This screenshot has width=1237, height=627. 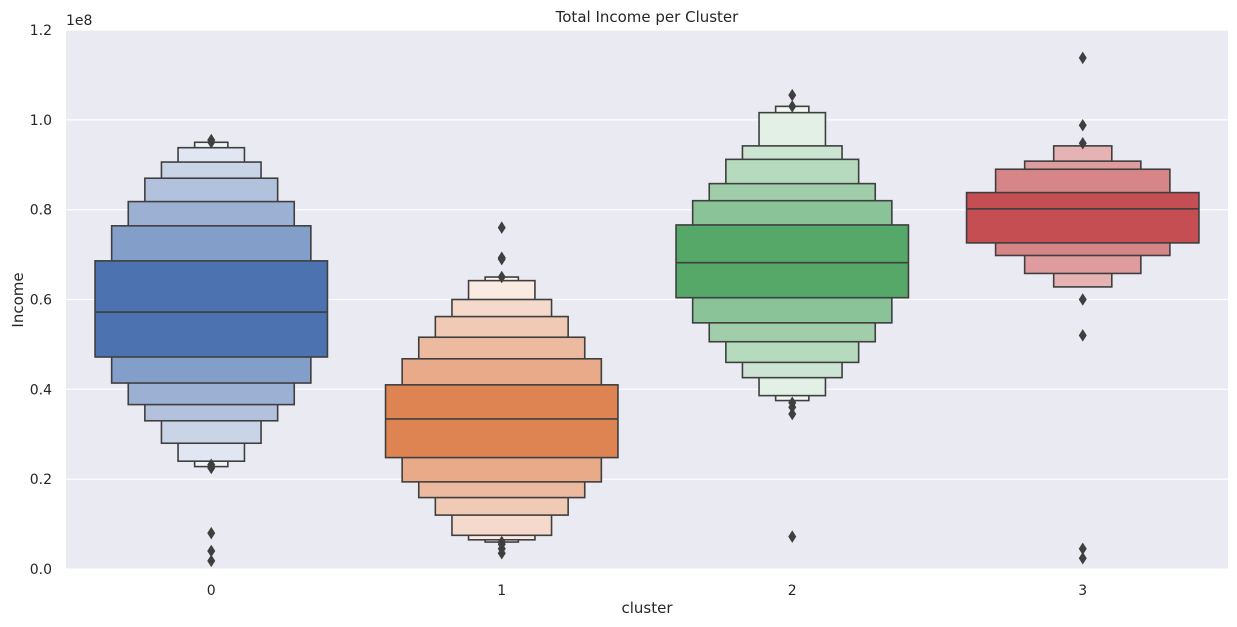 What do you see at coordinates (41, 390) in the screenshot?
I see `y-tick-label: 0.4` at bounding box center [41, 390].